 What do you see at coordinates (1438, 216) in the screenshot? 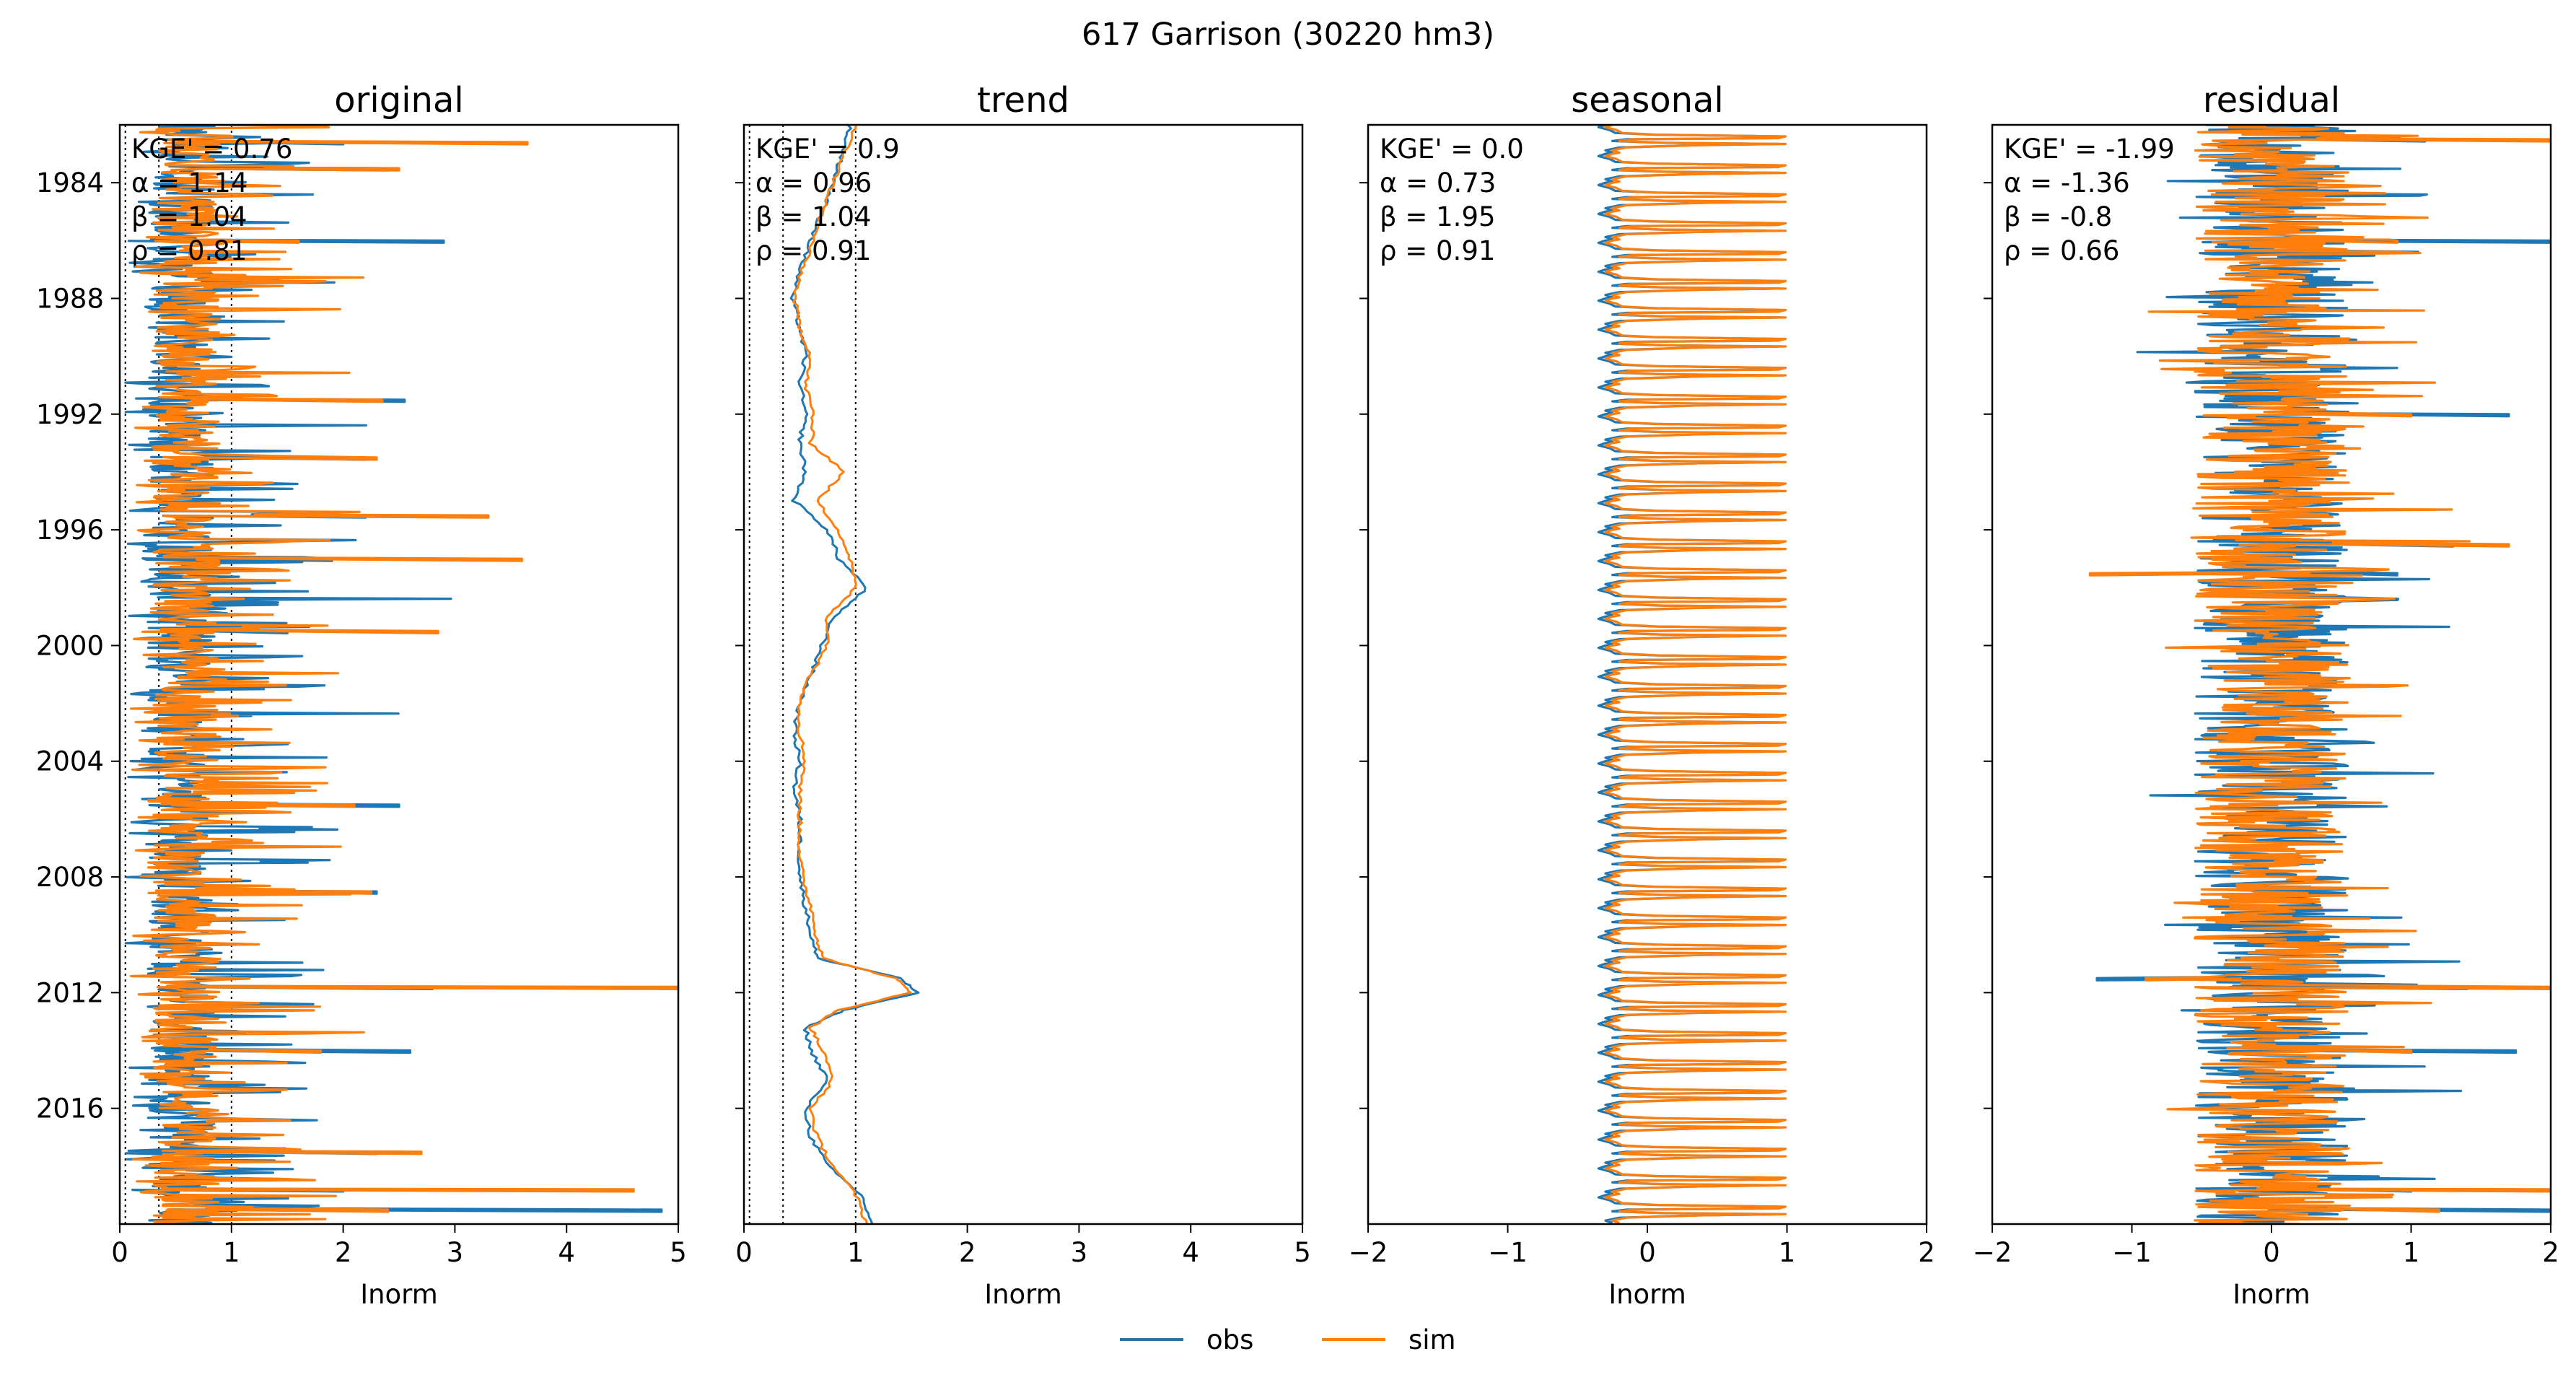
I see `metric-text: β = 1.95` at bounding box center [1438, 216].